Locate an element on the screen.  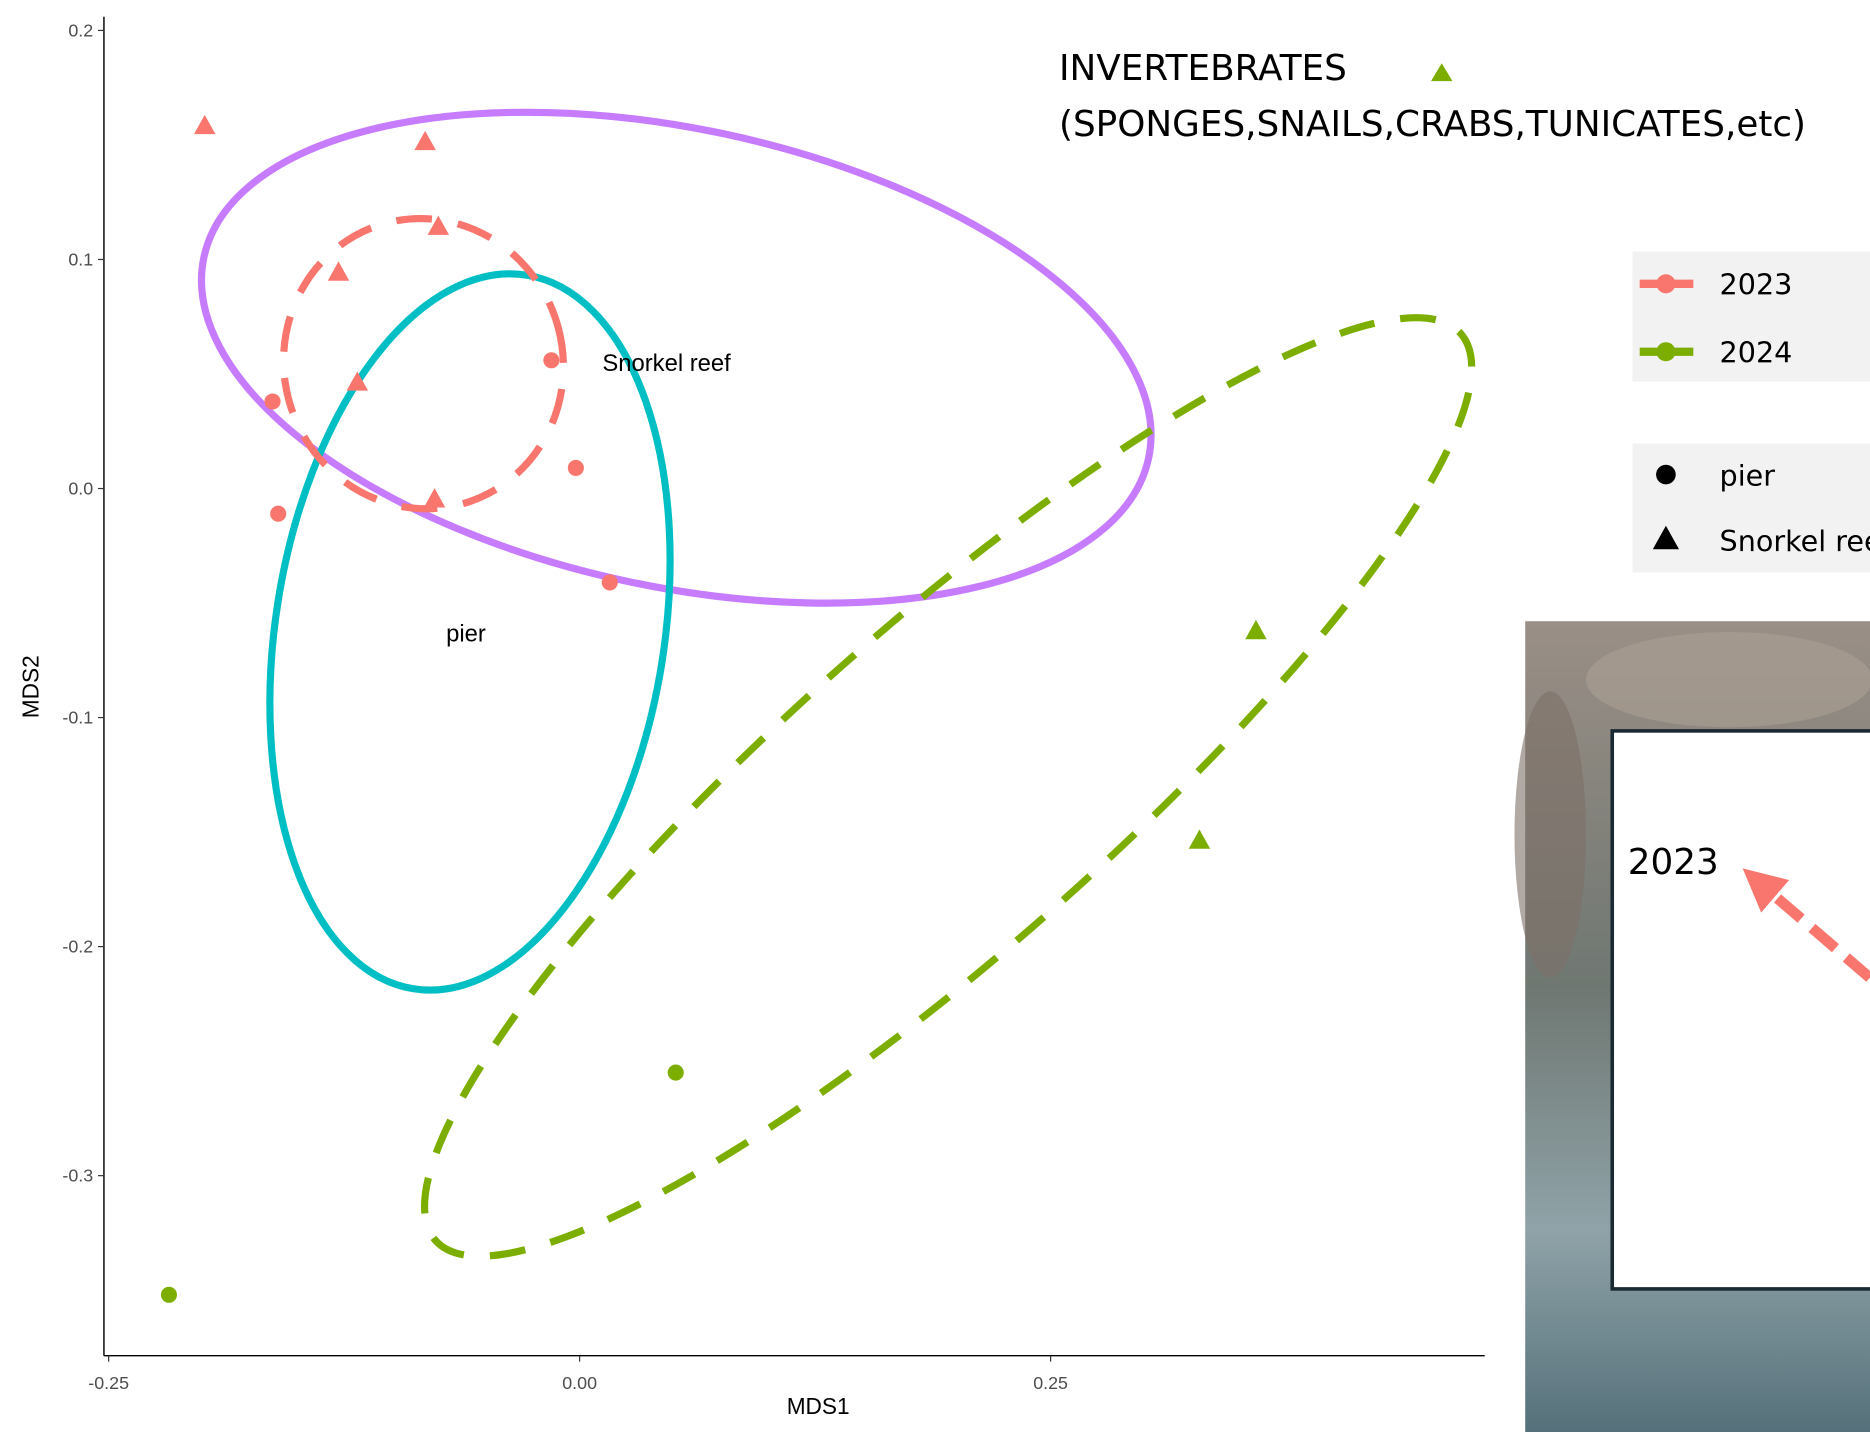
legend-label: pier is located at coordinates (1748, 475).